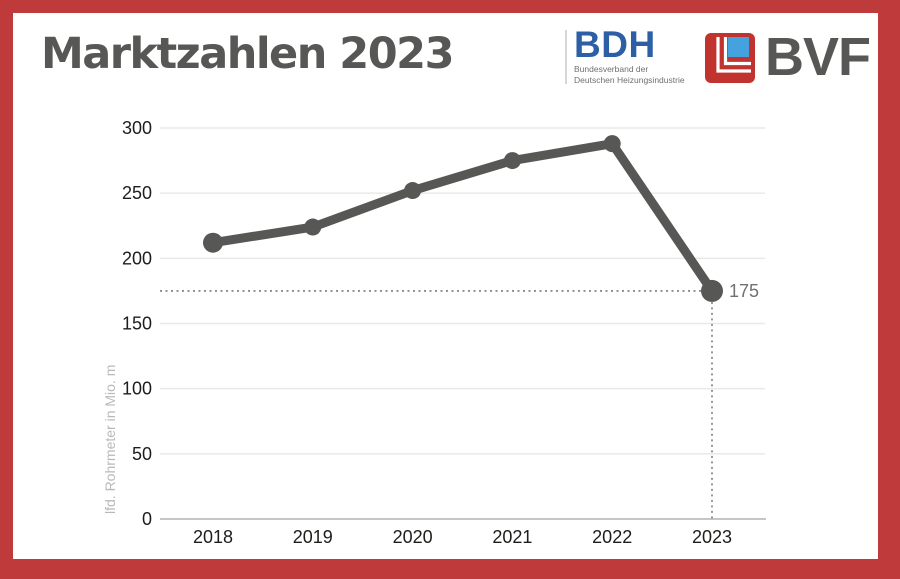 This screenshot has height=579, width=900. I want to click on bdh-subtitle-line1: Bundesverband der, so click(611, 69).